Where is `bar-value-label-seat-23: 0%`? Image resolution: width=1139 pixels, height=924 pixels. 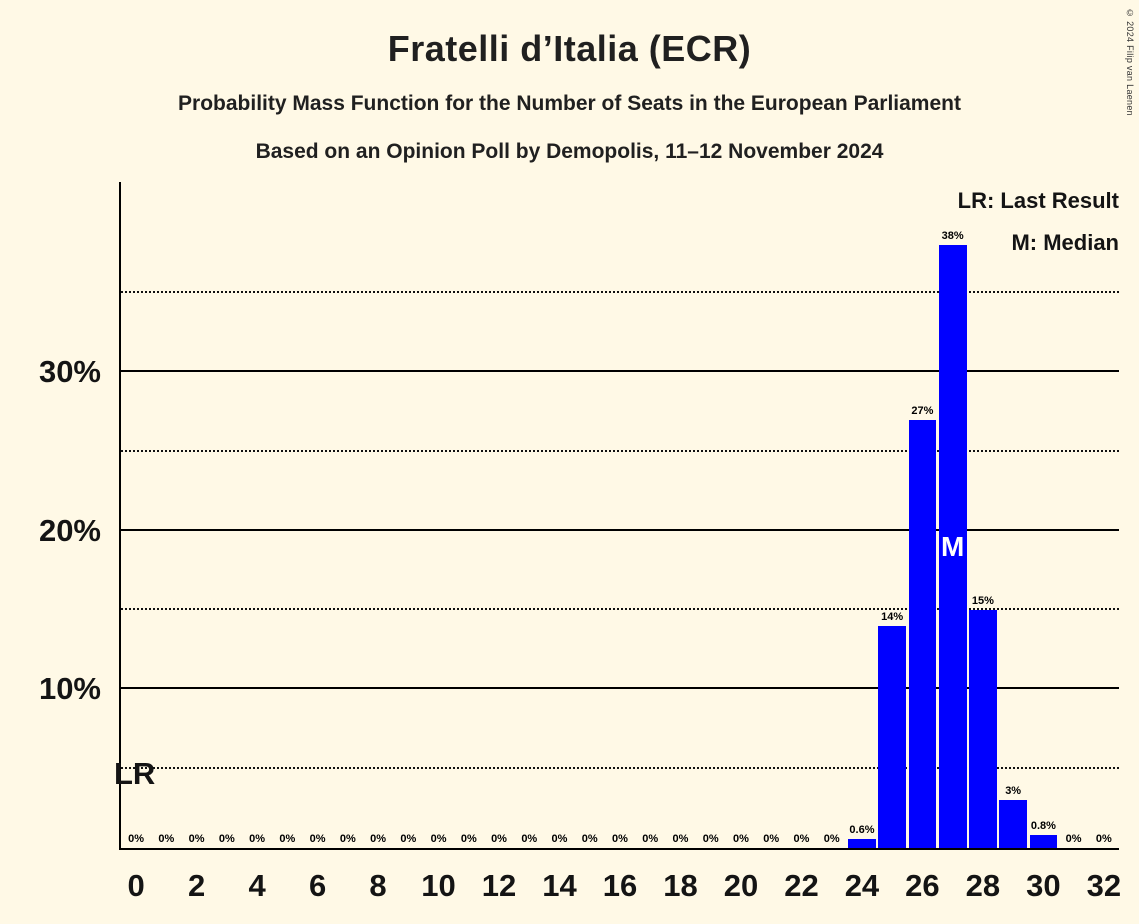 bar-value-label-seat-23: 0% is located at coordinates (831, 839).